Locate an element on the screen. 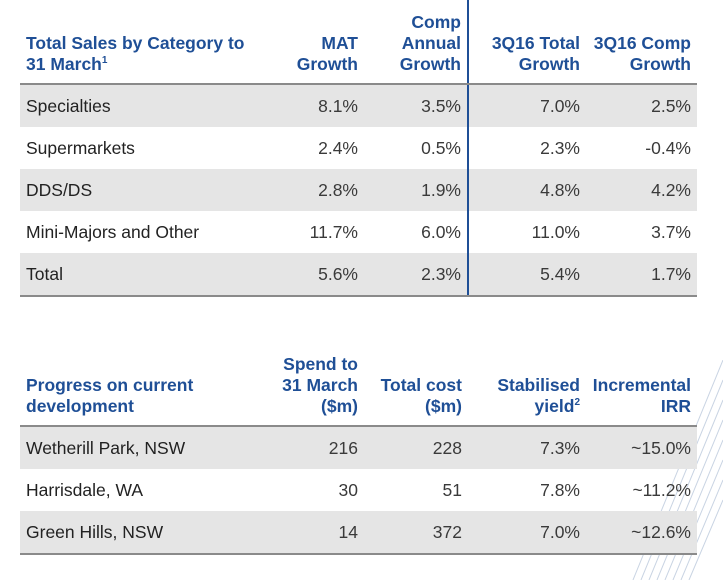  table-row-total: Total 5.6% 2.3% 5.4% 1.7% is located at coordinates (358, 275).